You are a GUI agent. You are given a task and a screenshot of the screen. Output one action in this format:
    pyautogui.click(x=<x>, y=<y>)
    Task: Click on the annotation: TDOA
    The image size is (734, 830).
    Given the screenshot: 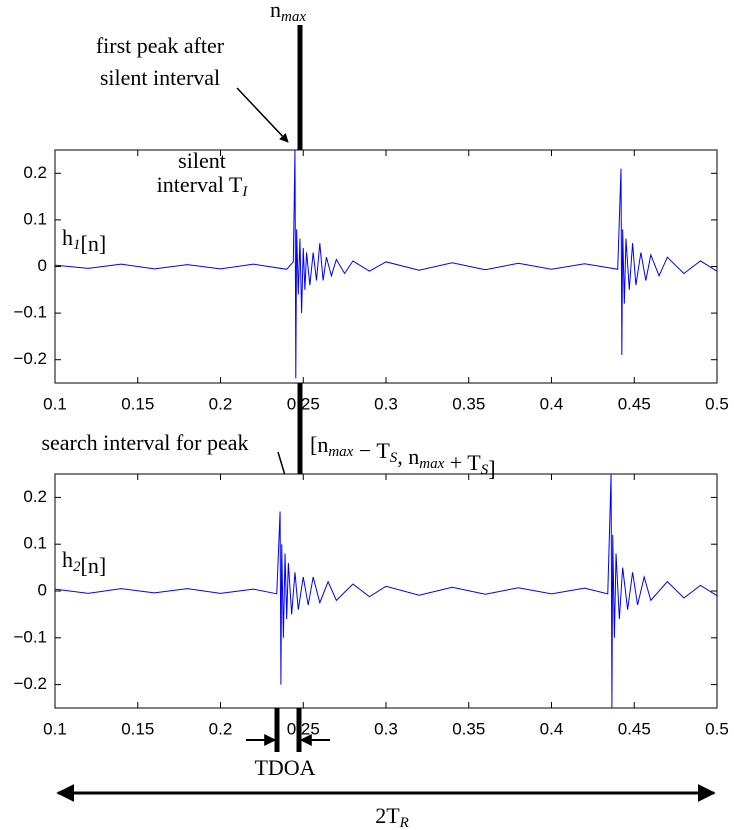 What is the action you would take?
    pyautogui.click(x=284, y=767)
    